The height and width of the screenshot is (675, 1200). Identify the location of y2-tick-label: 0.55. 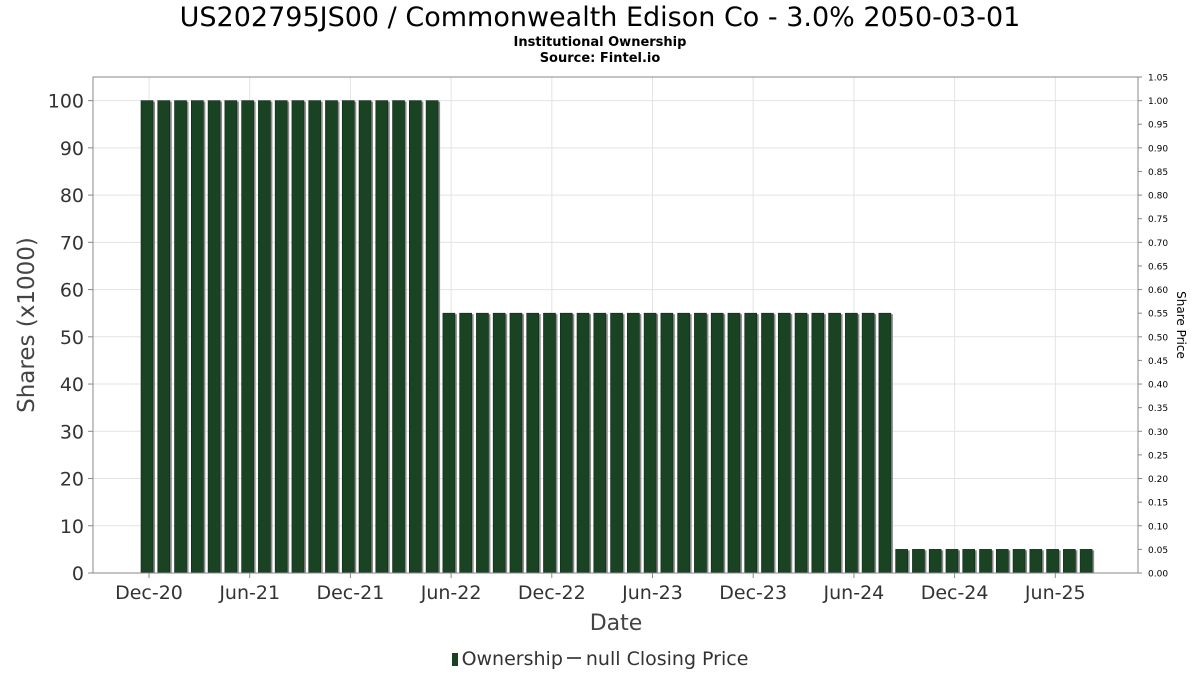
(1158, 315).